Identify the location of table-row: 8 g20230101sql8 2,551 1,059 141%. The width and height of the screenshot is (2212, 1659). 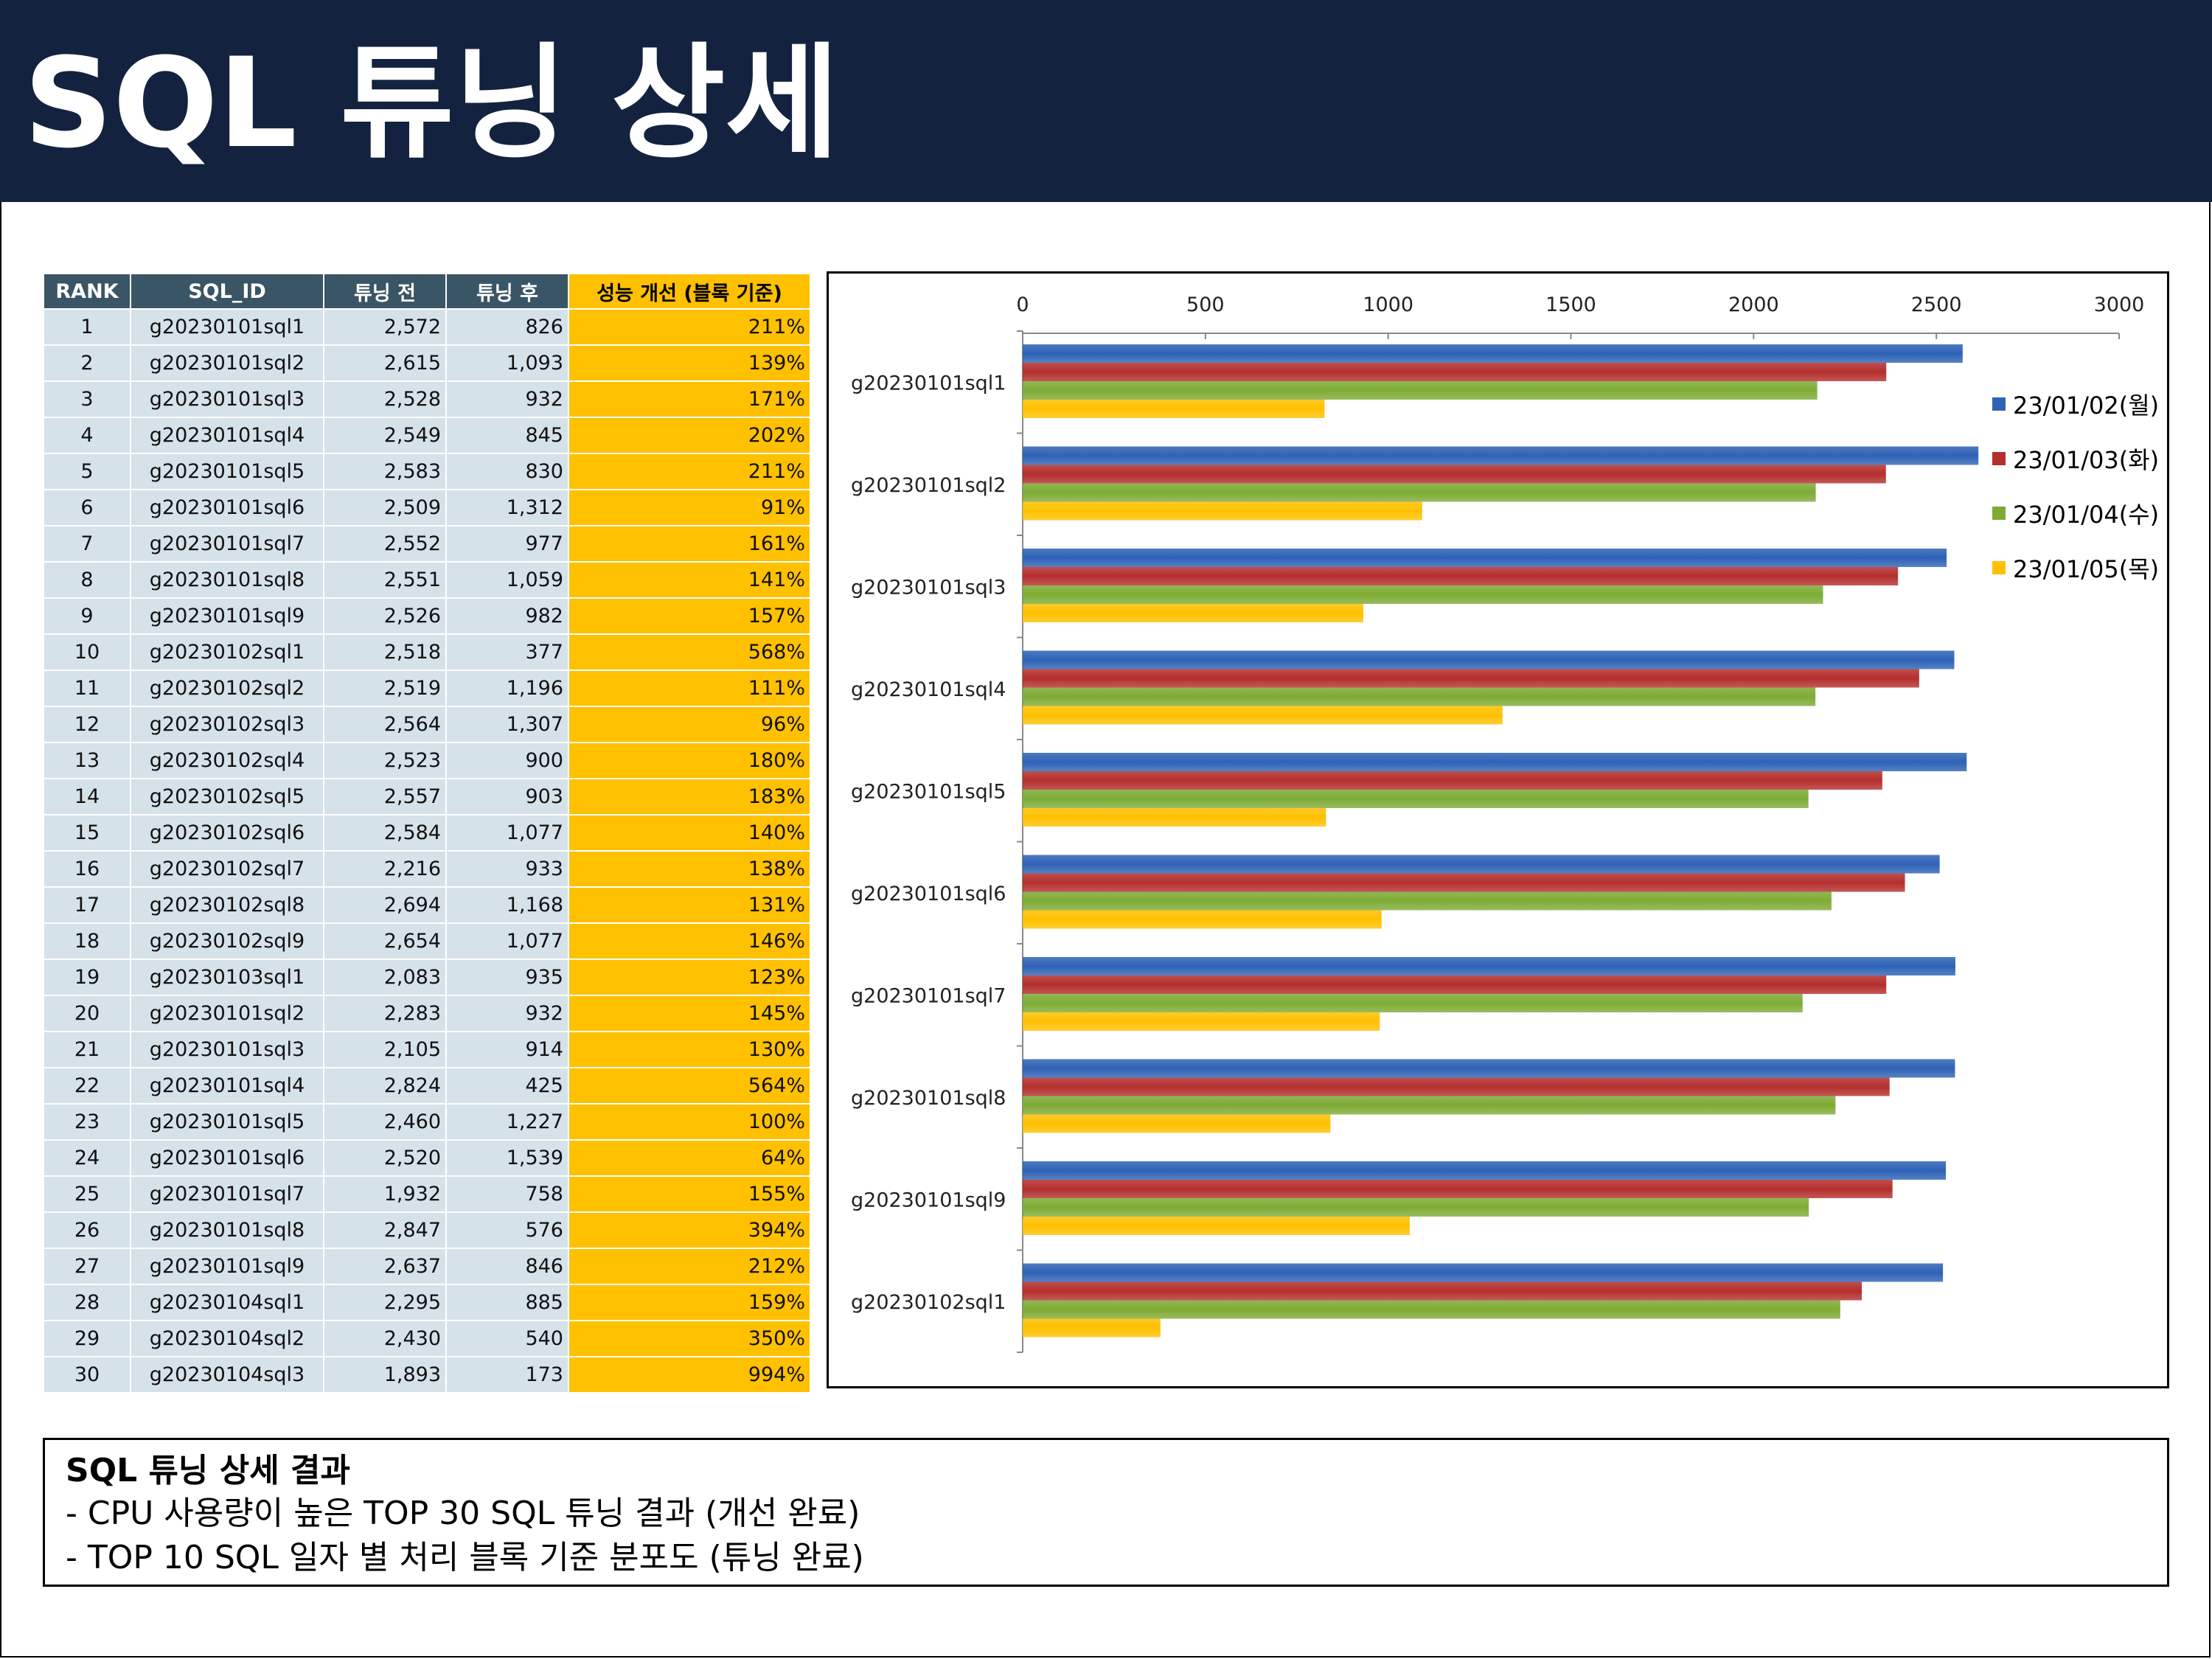
(427, 580).